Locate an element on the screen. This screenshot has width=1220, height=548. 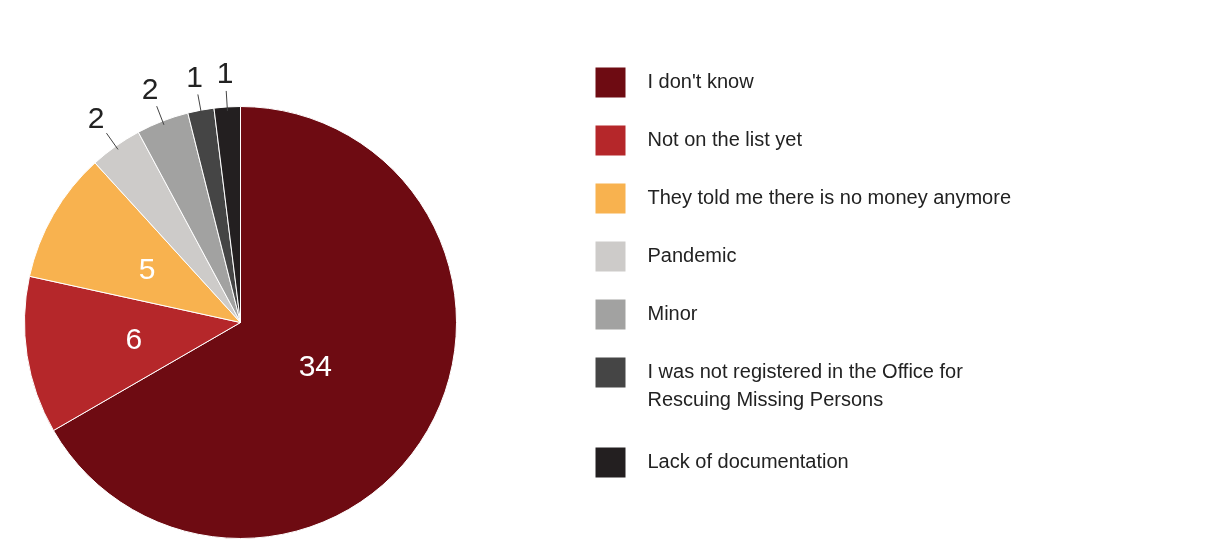
legend-label: Not on the list yet is located at coordinates (725, 138).